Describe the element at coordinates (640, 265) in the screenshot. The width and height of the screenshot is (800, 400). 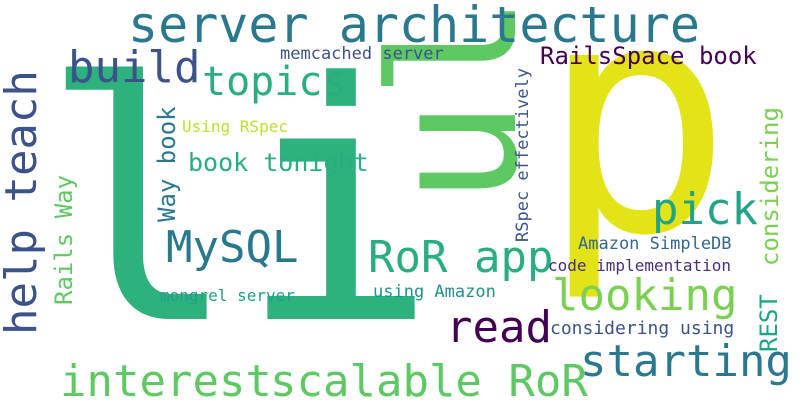
I see `word-code-implementation: code implementation` at that location.